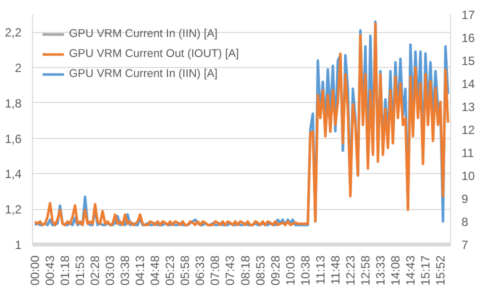 The image size is (480, 288). Describe the element at coordinates (13, 174) in the screenshot. I see `y-tick-label: 1,4` at that location.